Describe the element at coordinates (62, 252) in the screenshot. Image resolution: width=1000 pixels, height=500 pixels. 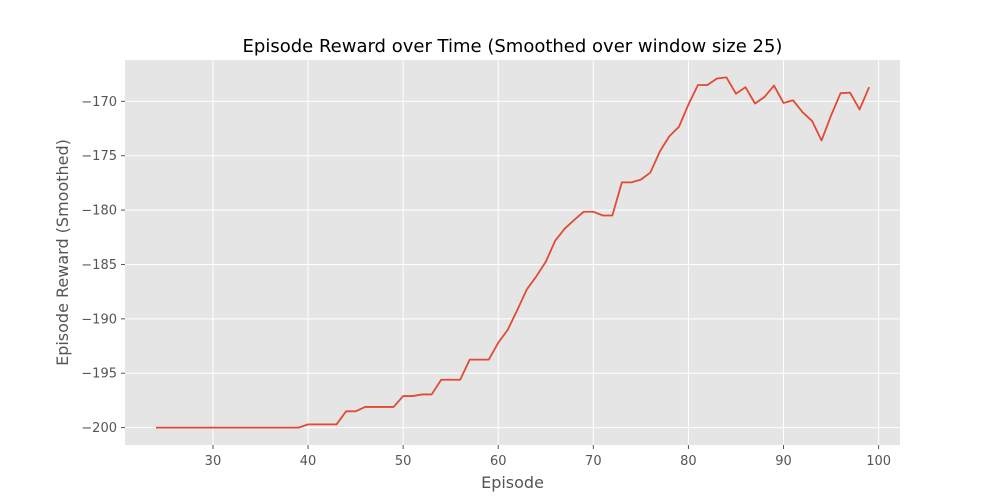
I see `y-axis-label: Episode Reward (Smoothed)` at that location.